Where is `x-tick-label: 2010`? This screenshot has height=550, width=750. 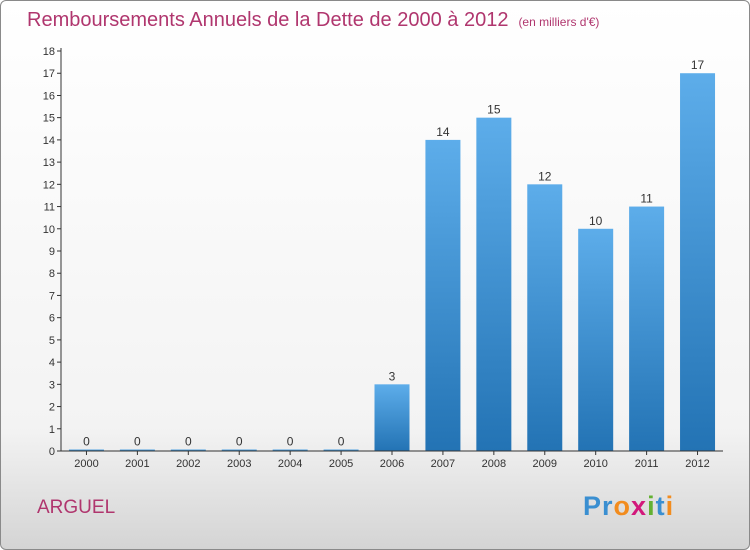 x-tick-label: 2010 is located at coordinates (595, 464).